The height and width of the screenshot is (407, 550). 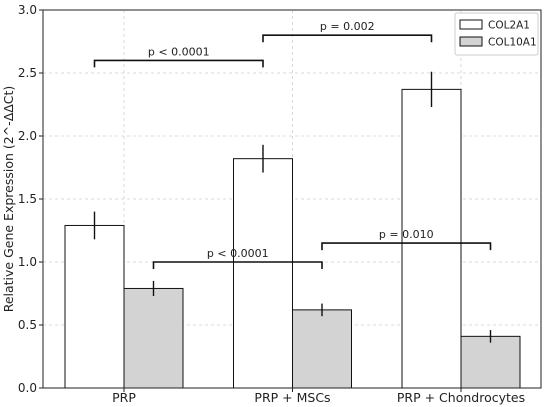 I want to click on significance-bracket: p = 0.002, so click(x=347, y=31).